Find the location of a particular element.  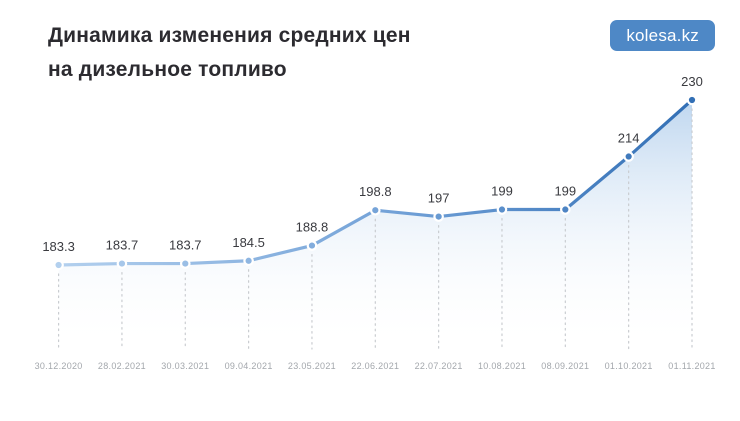

value-label: 184.5 is located at coordinates (248, 242).